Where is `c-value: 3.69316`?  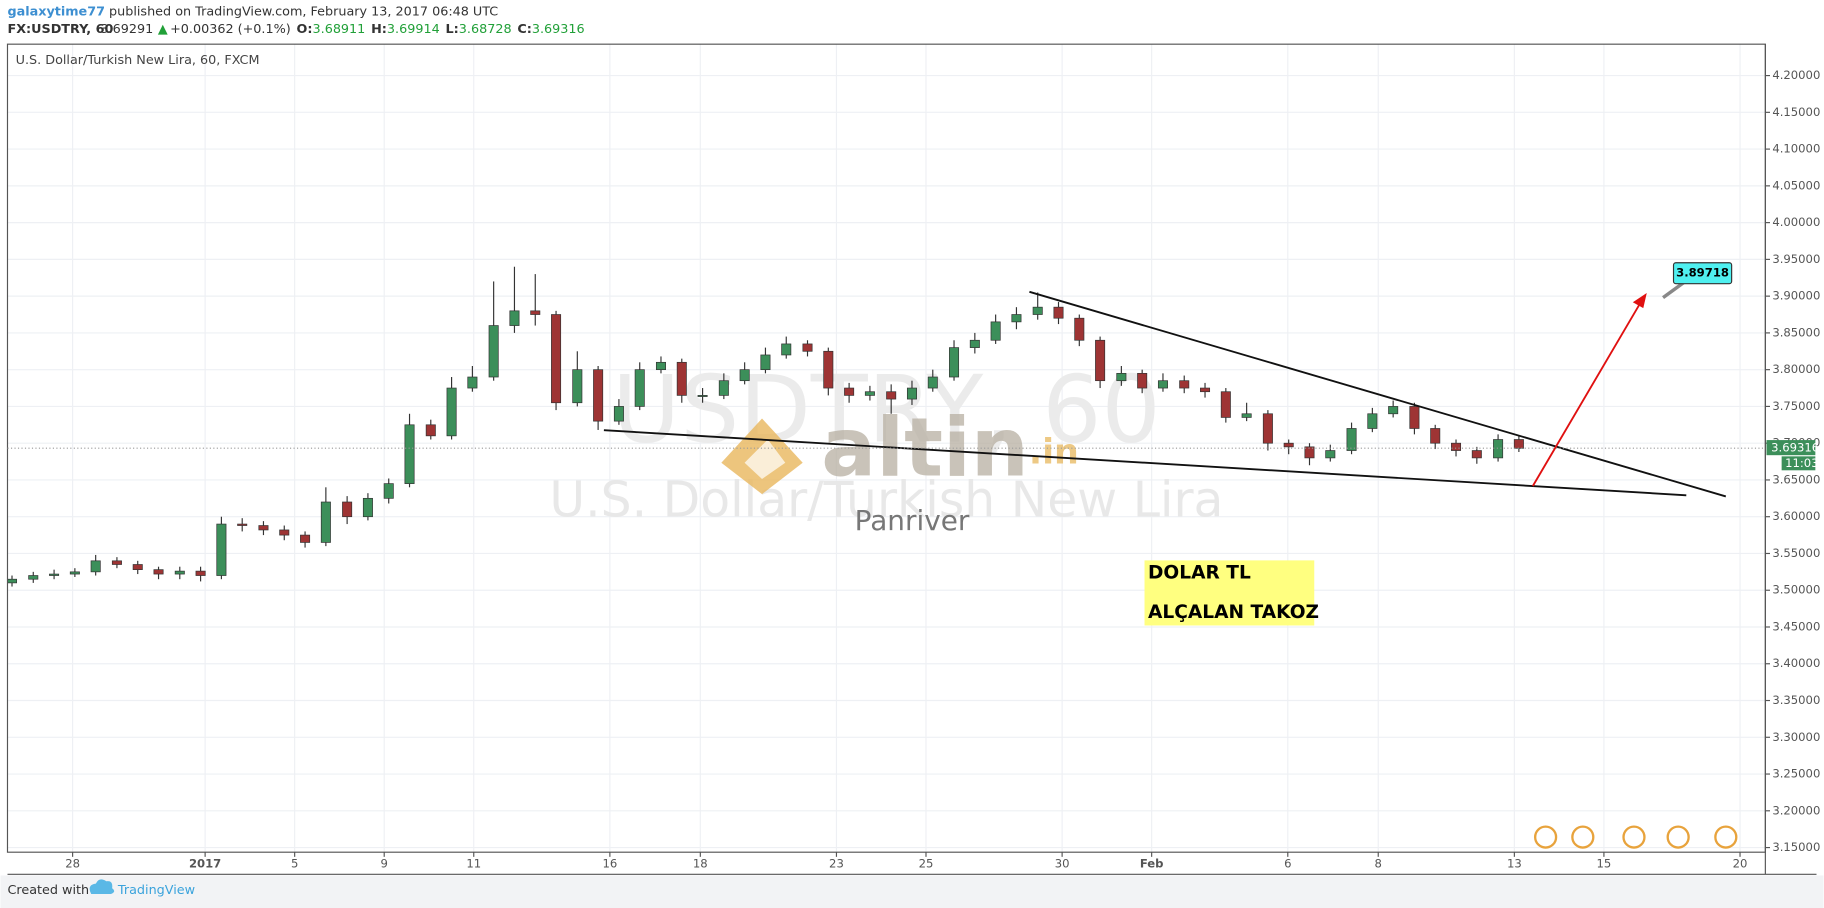 c-value: 3.69316 is located at coordinates (558, 29).